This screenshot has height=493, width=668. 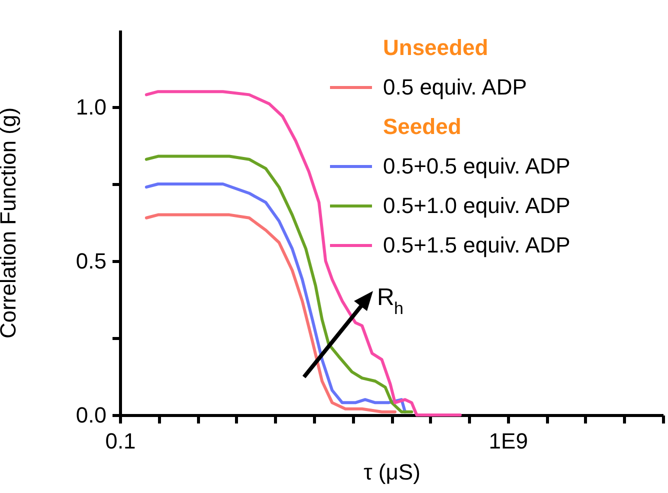 What do you see at coordinates (455, 87) in the screenshot?
I see `legend-label: 0.5 equiv. ADP` at bounding box center [455, 87].